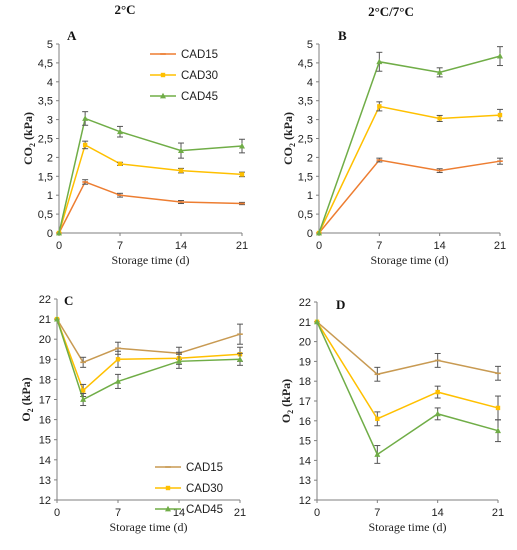  Describe the element at coordinates (288, 156) in the screenshot. I see `y-axis-title-main: CO` at that location.